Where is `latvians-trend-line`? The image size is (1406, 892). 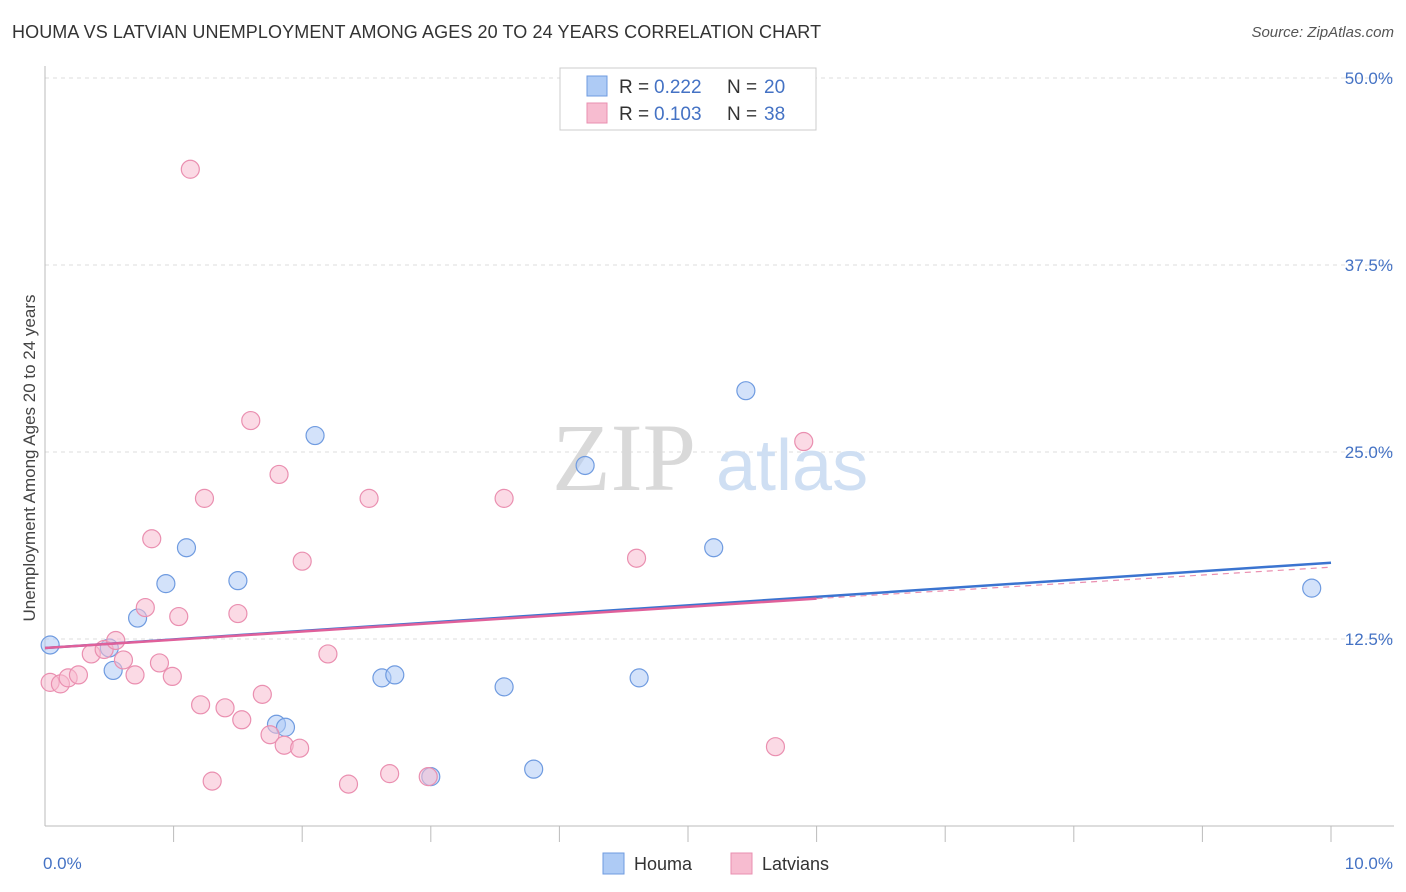
latvians-trend-line is located at coordinates (430, 623).